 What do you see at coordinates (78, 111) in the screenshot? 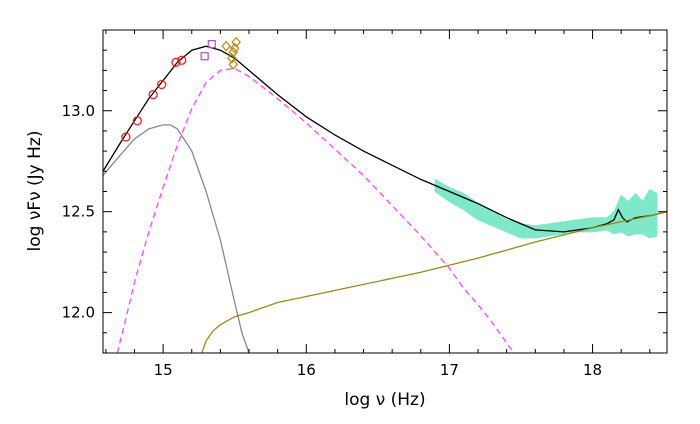
I see `y-tick-label: 13.0` at bounding box center [78, 111].